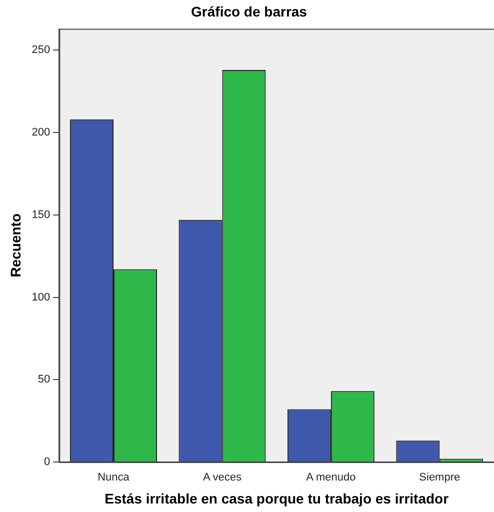  Describe the element at coordinates (249, 11) in the screenshot. I see `chart-title: Gráfico de barras` at that location.